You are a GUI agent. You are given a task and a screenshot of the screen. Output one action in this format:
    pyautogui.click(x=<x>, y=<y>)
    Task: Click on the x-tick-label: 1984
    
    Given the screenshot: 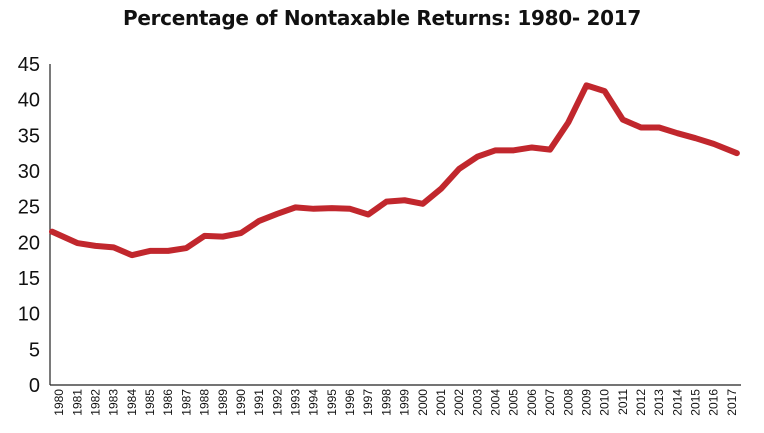 What is the action you would take?
    pyautogui.click(x=132, y=402)
    